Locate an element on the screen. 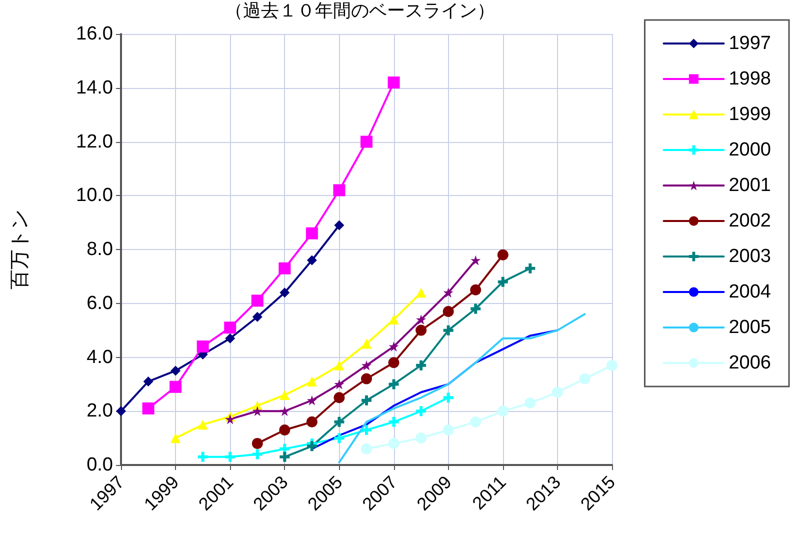  y-tick-label: 14.0 is located at coordinates (94, 87).